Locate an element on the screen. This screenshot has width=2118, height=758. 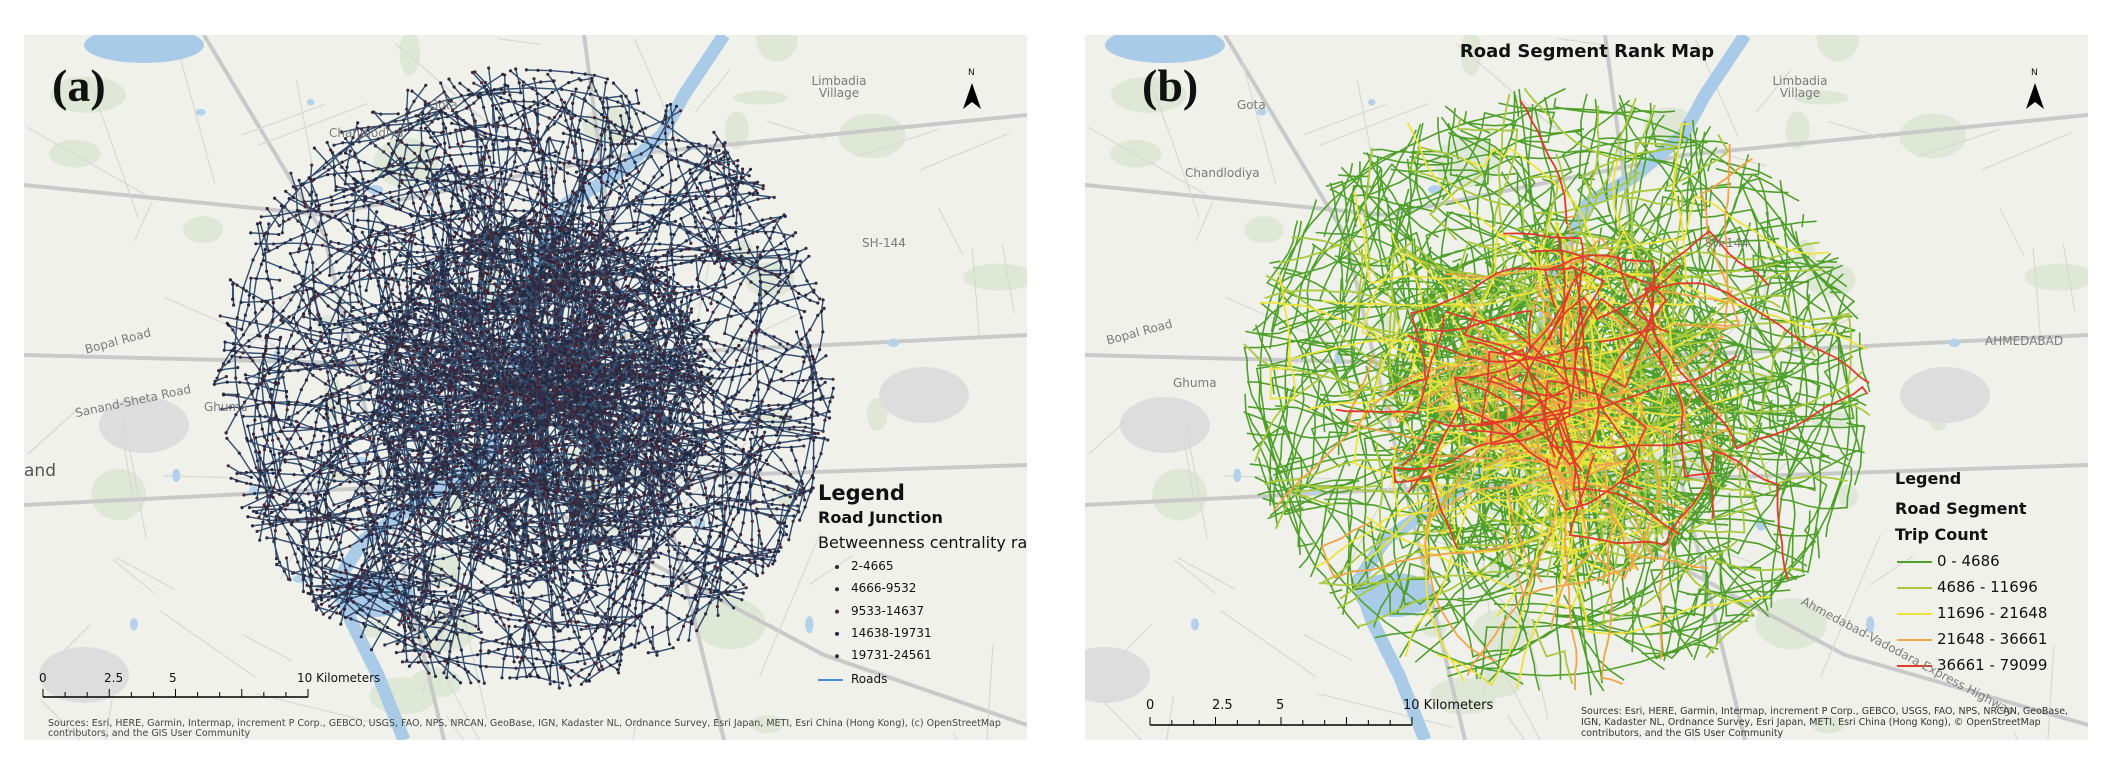
legend-field: Betweenness centrality rank is located at coordinates (922, 542).